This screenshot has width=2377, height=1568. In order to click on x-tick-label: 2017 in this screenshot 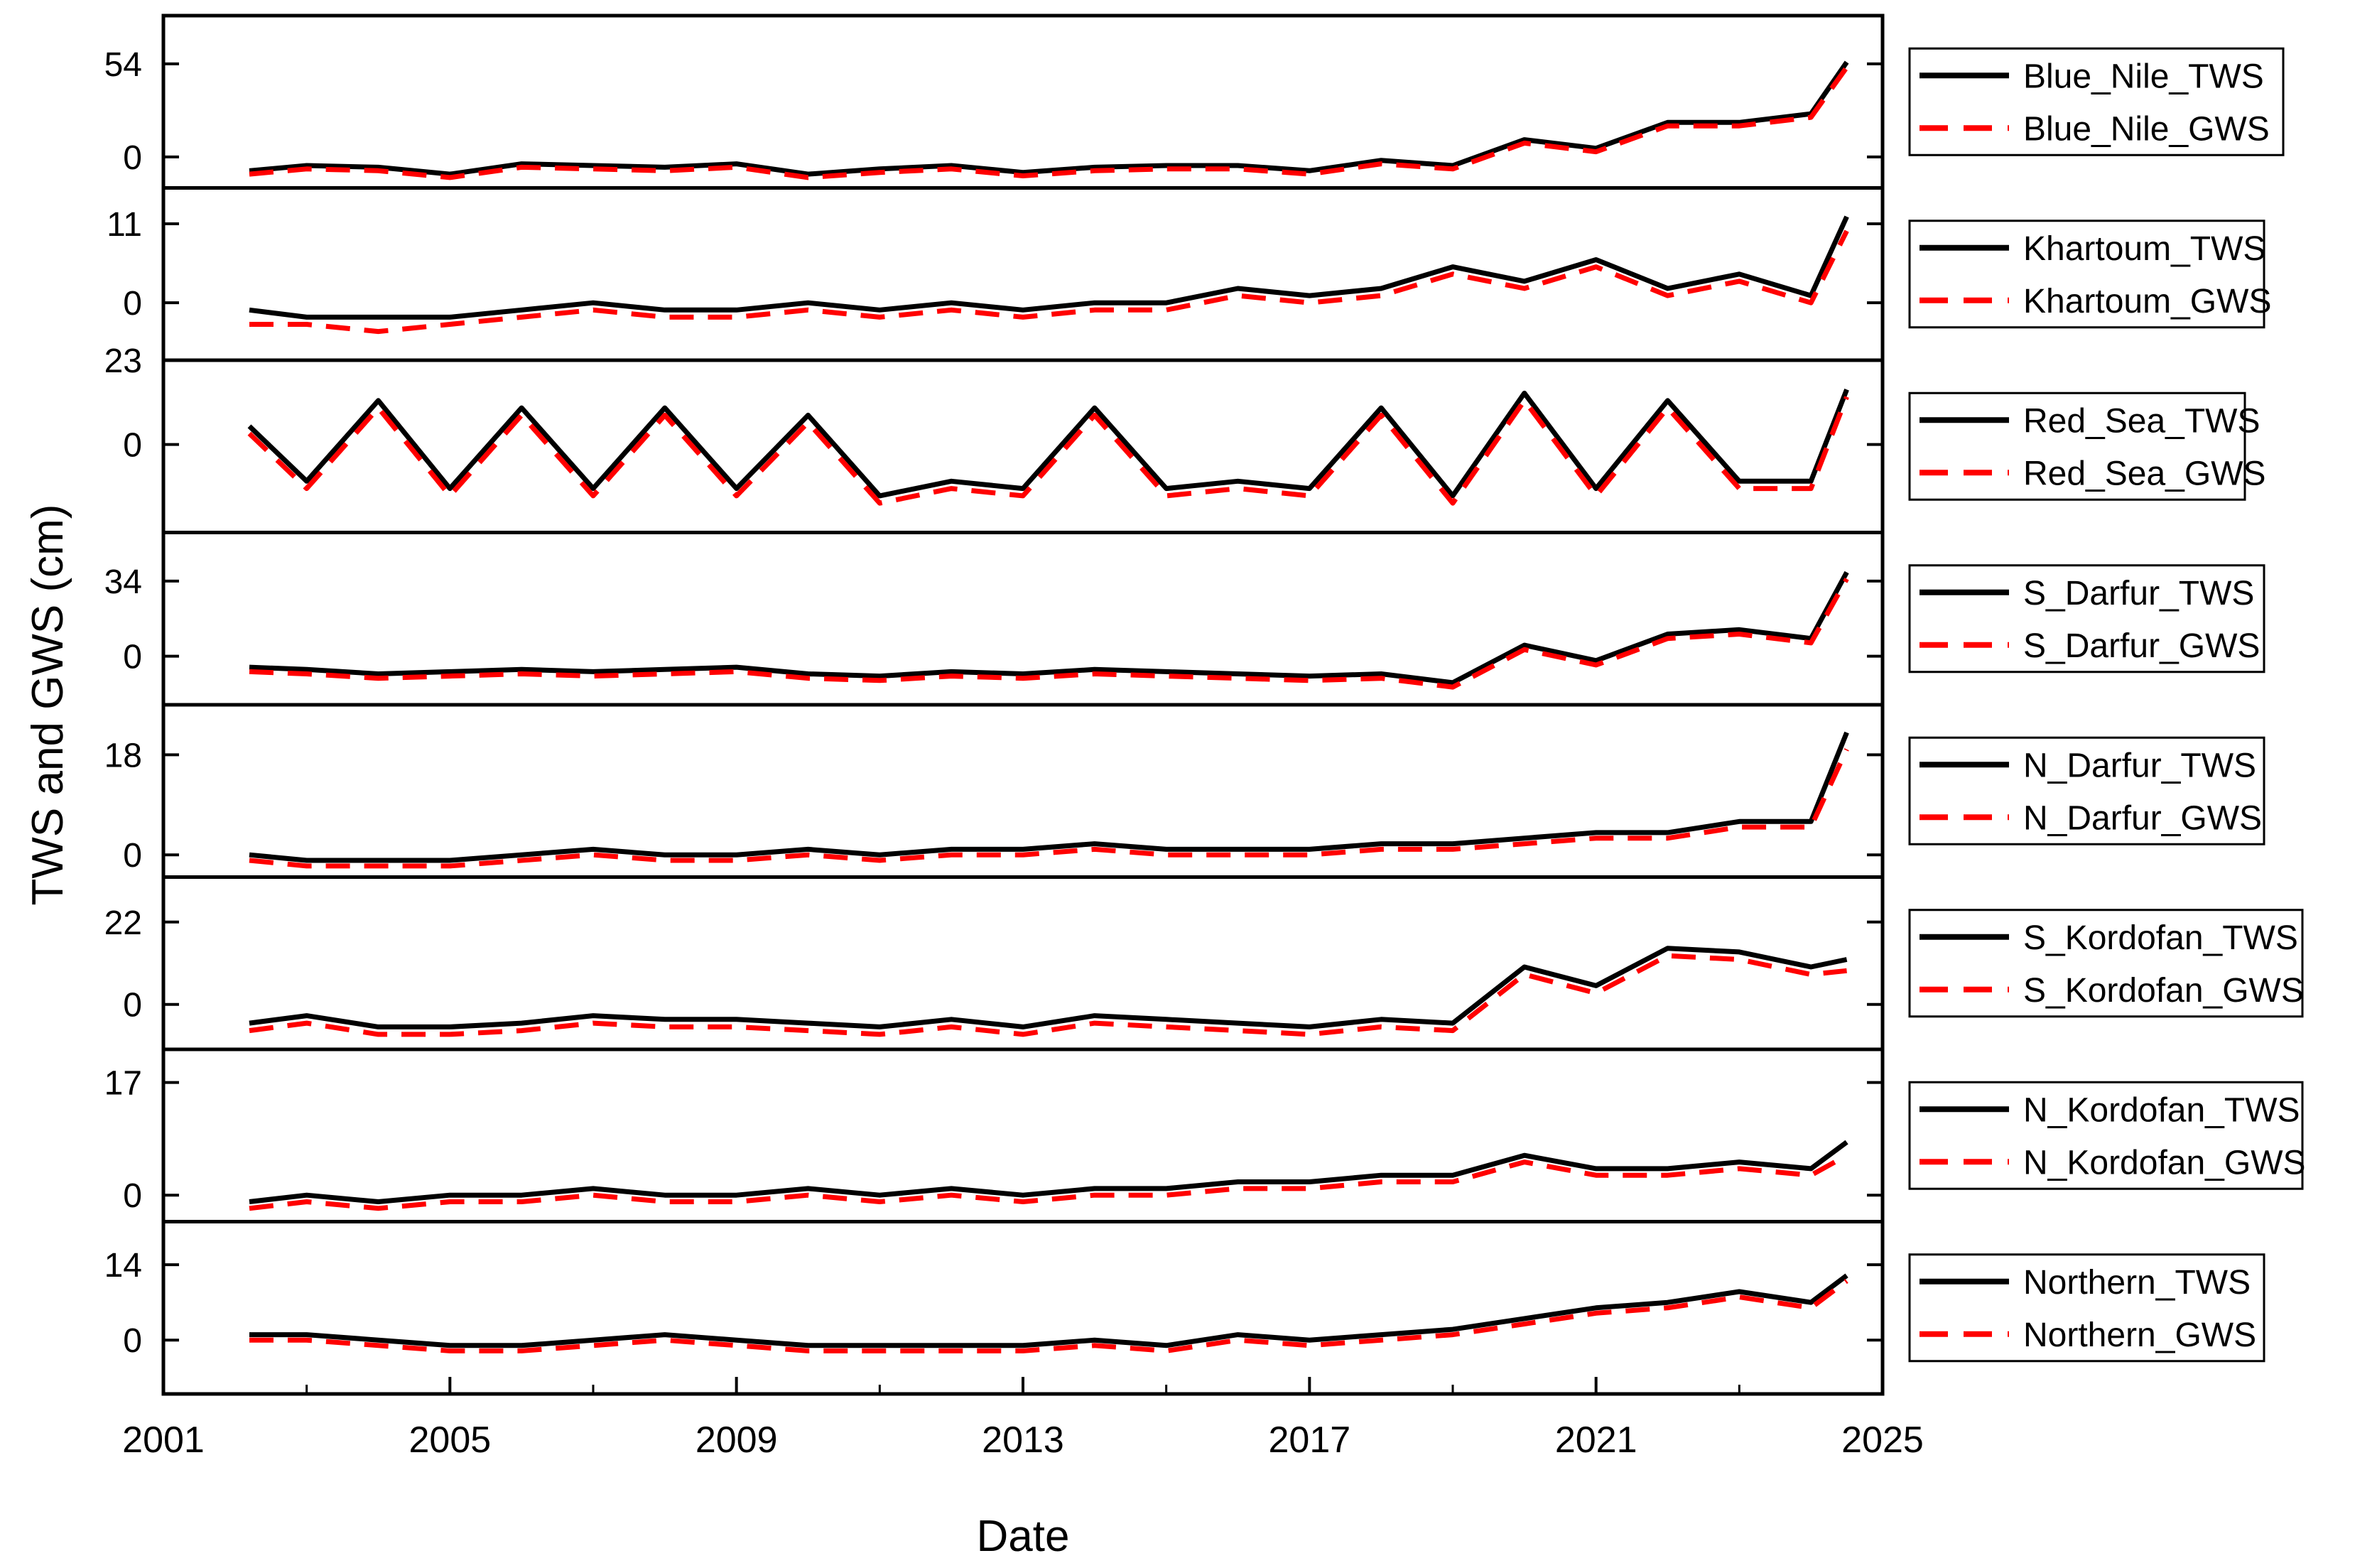, I will do `click(1309, 1440)`.